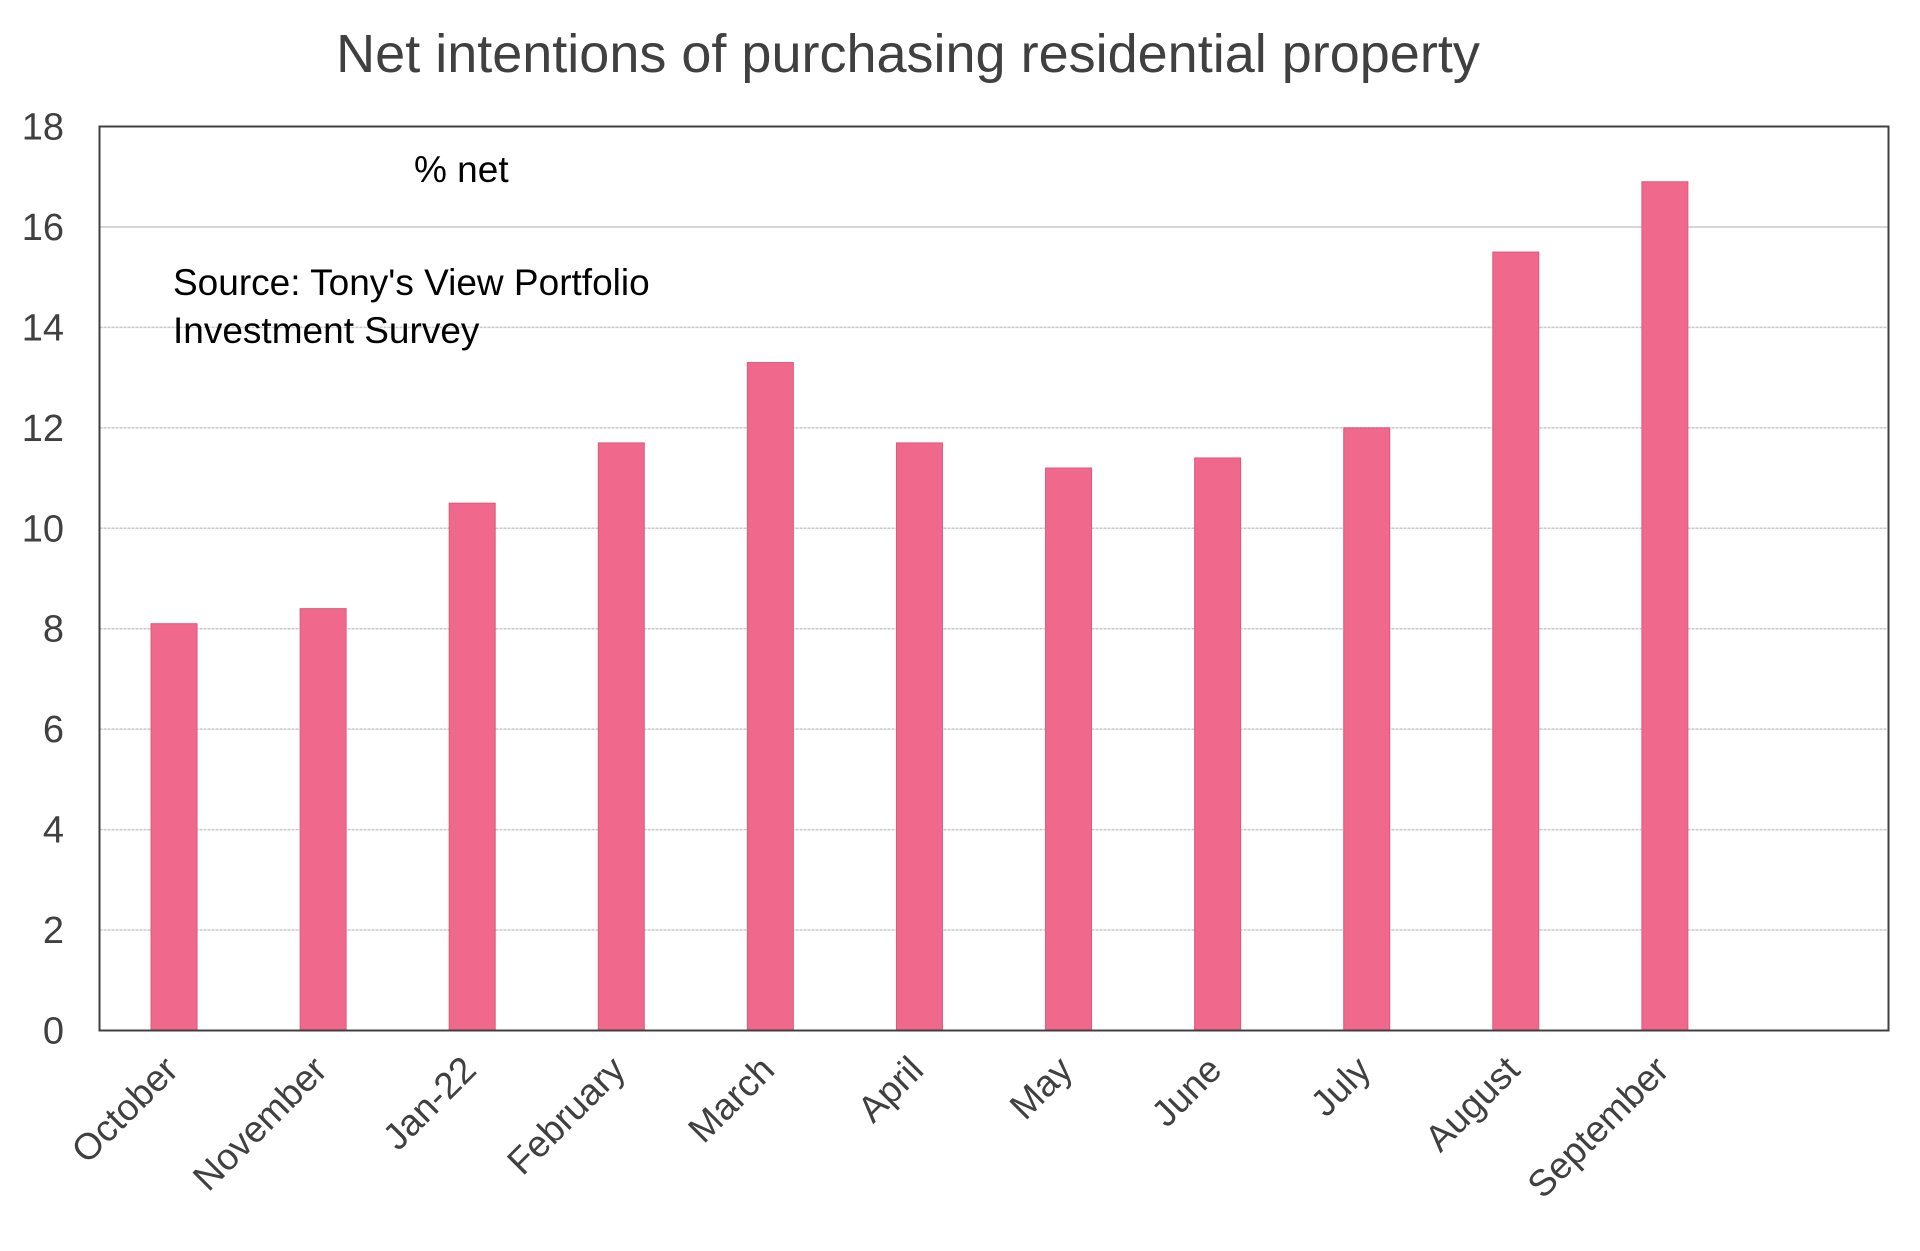 The width and height of the screenshot is (1920, 1251). Describe the element at coordinates (43, 228) in the screenshot. I see `y-tick-label: 16` at that location.